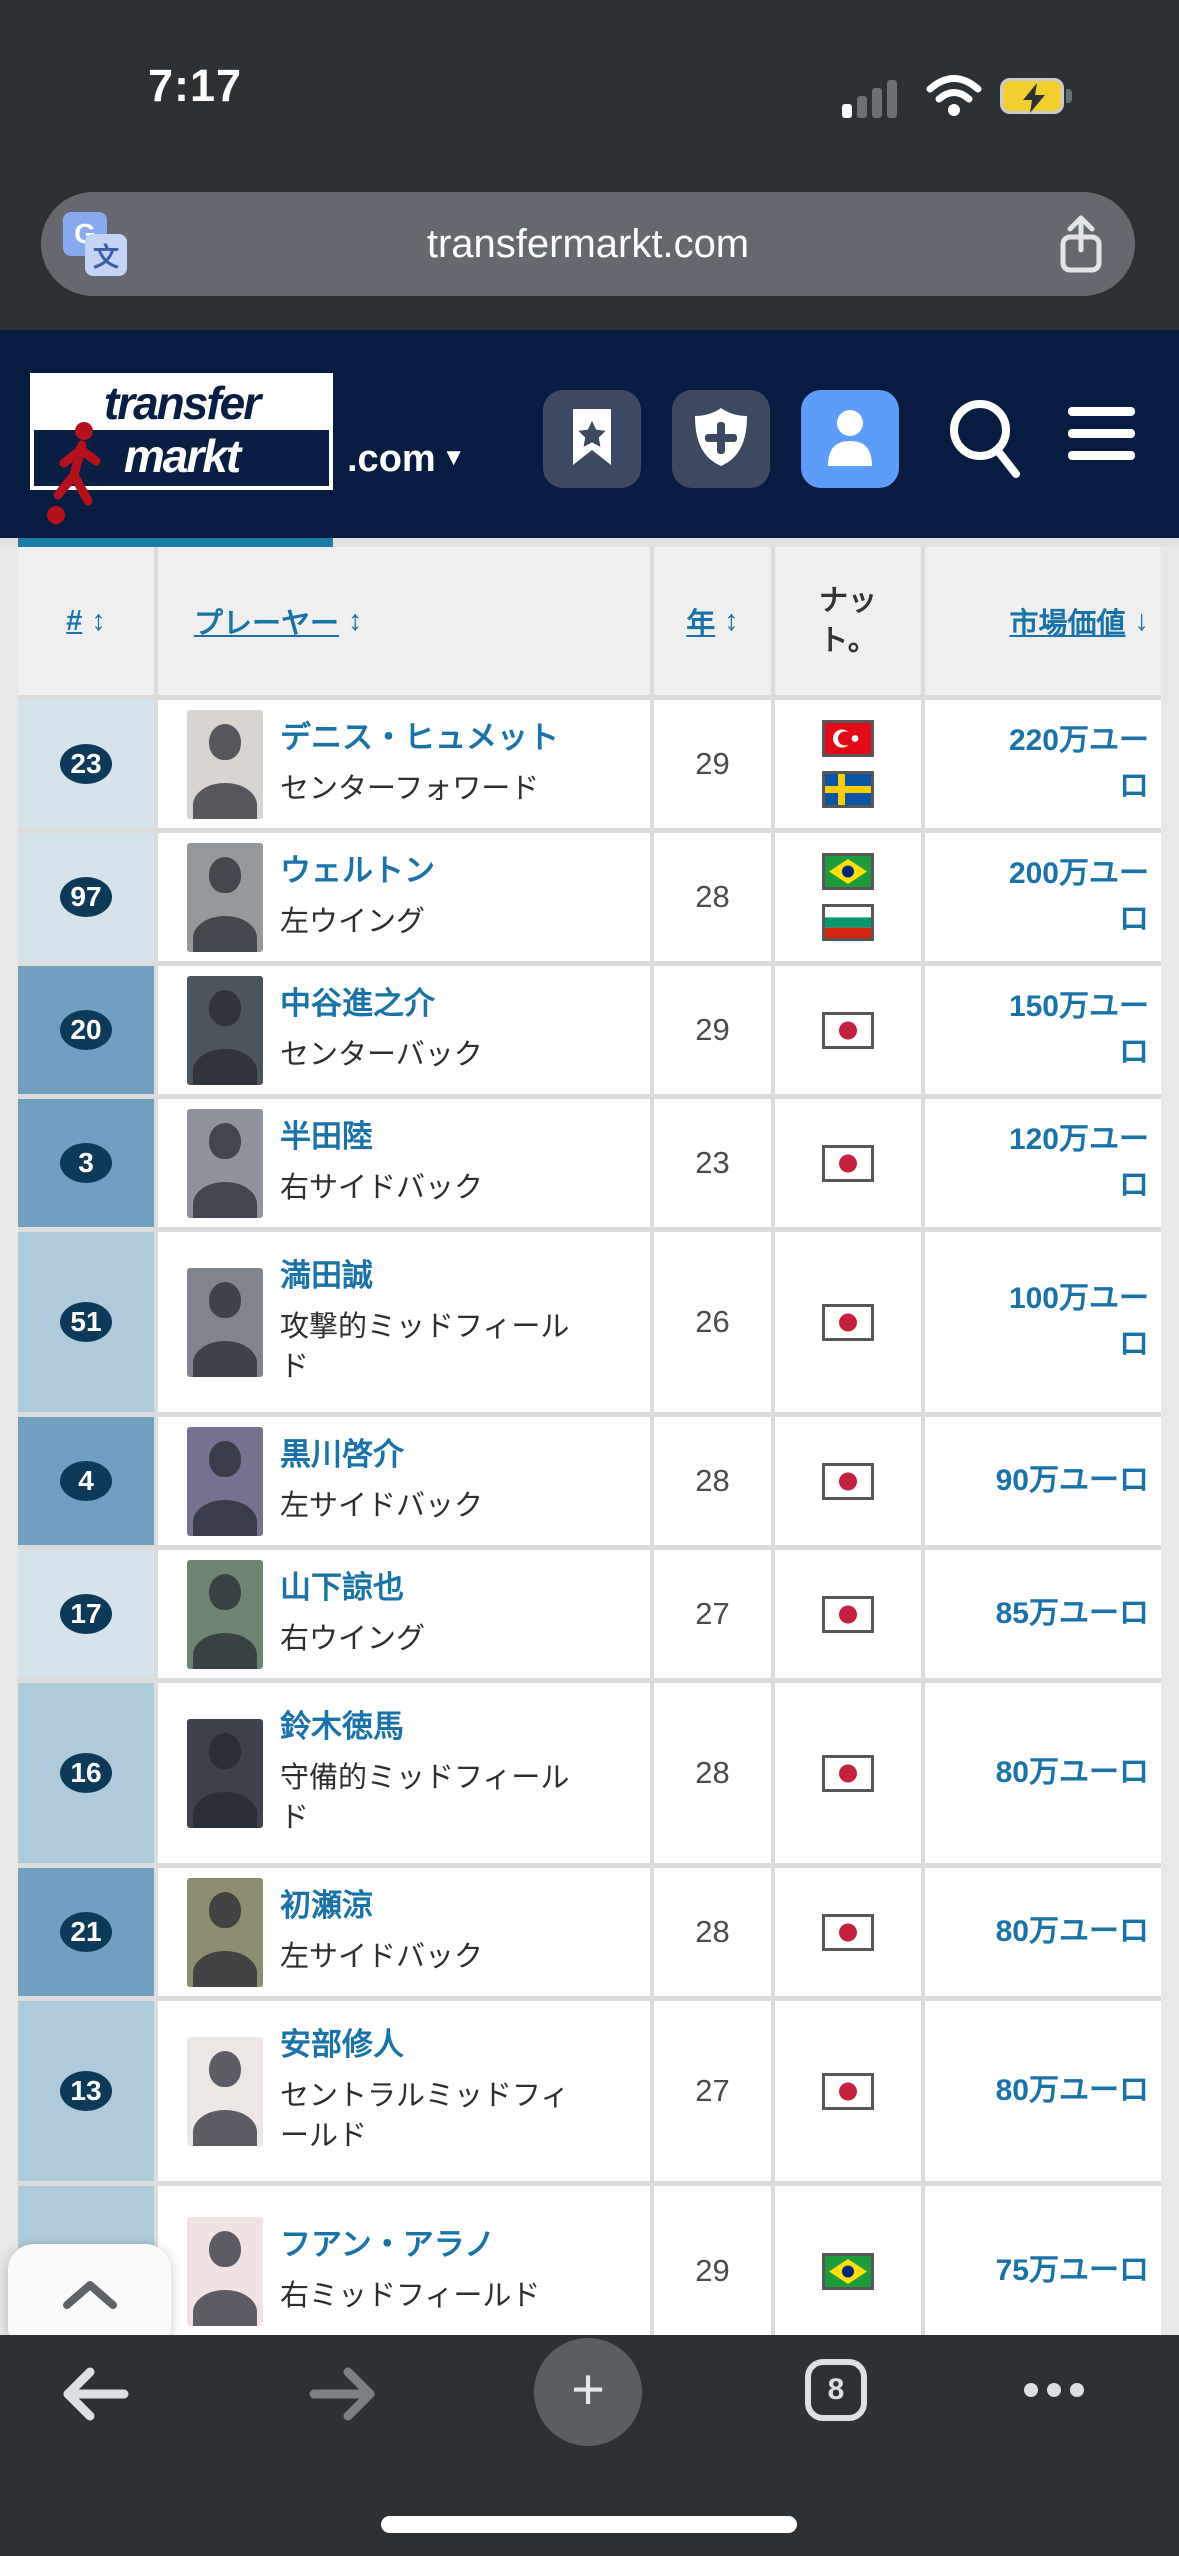  I want to click on logo-tld-dropdown: .com ▼, so click(406, 459).